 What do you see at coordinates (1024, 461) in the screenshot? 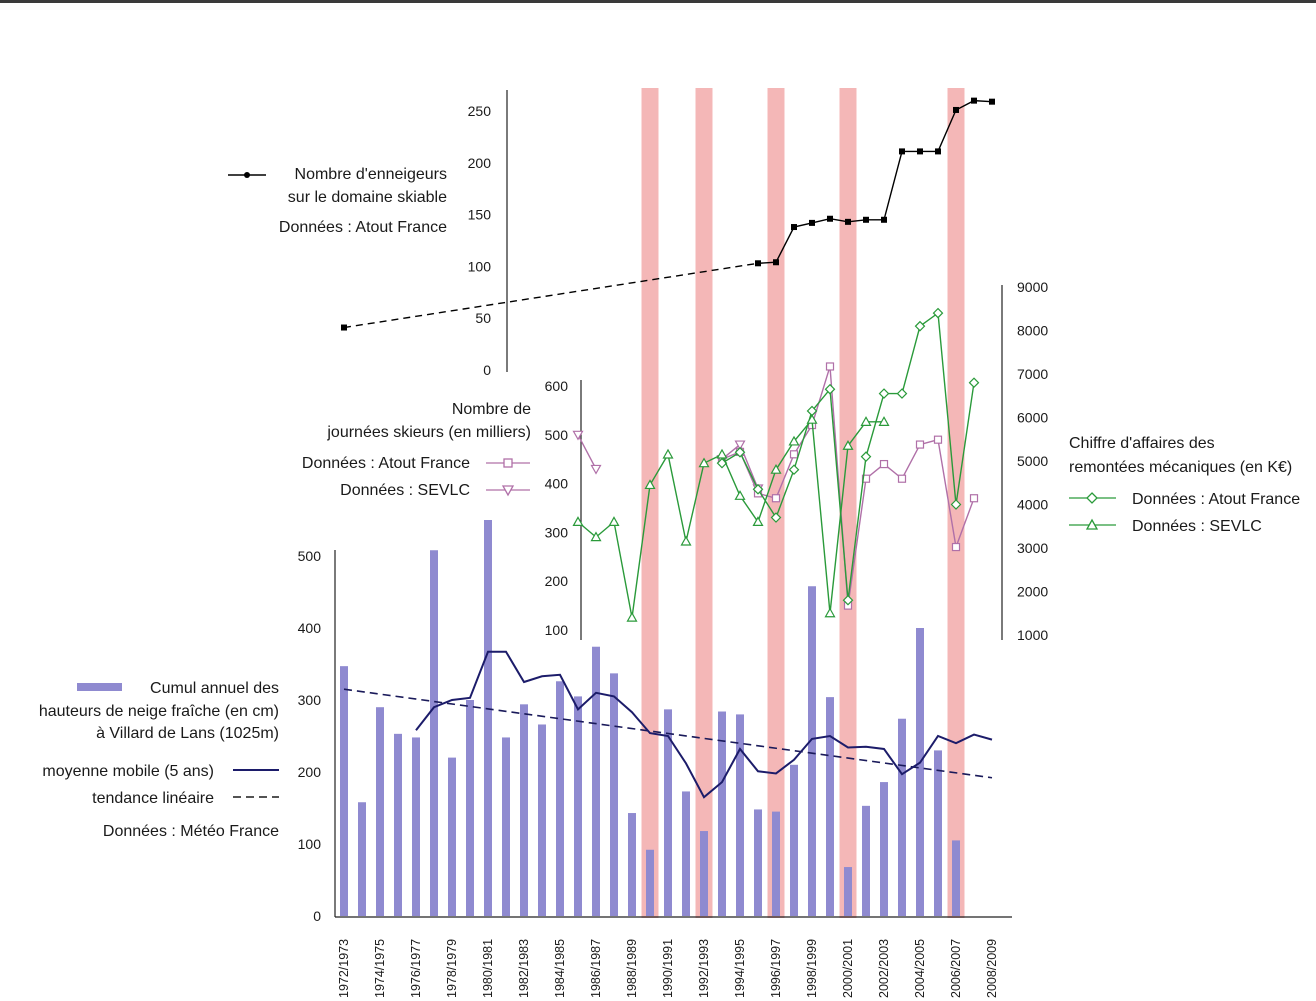
I see `revenue-axis: 1000 2000 3000 4000 5000 6000 7000 8000 9000` at bounding box center [1024, 461].